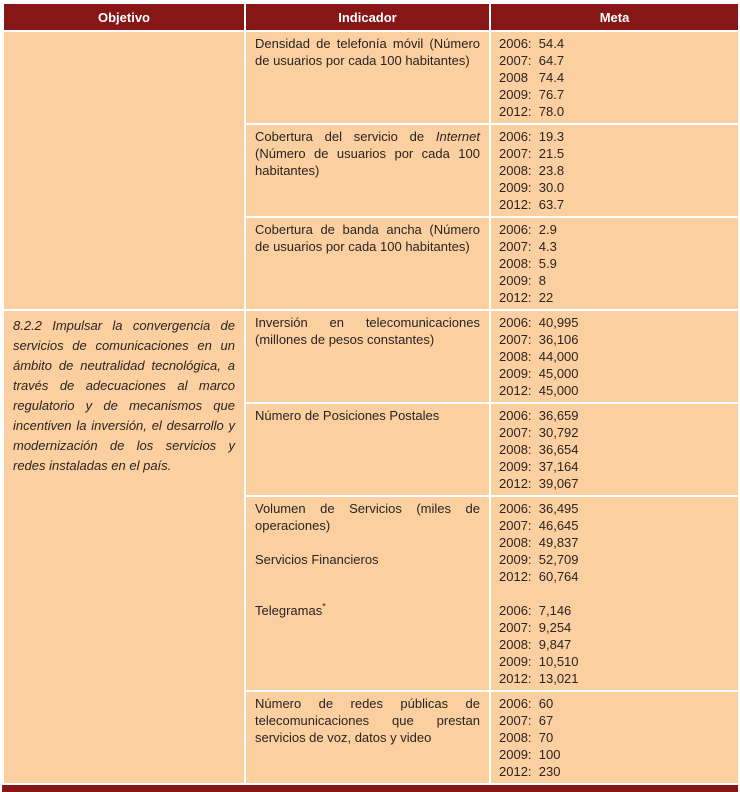 The image size is (740, 792). Describe the element at coordinates (532, 60) in the screenshot. I see `meta-line: 2007: 64.7` at that location.